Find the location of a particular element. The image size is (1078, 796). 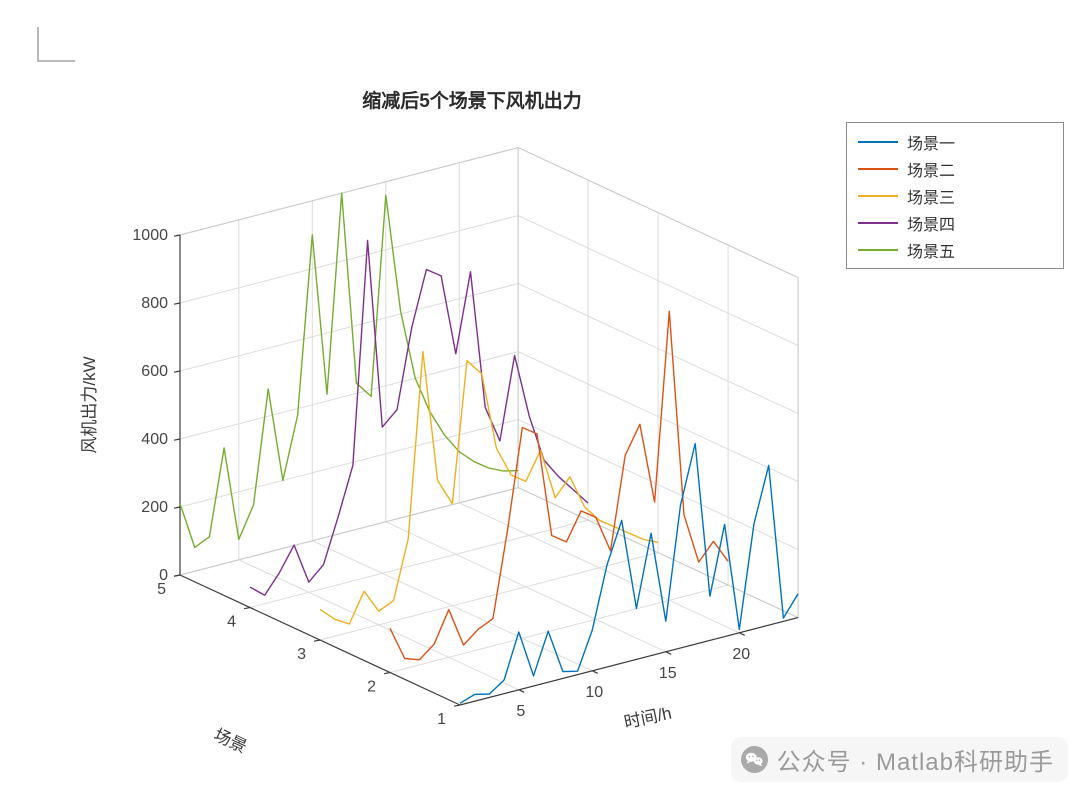

legend-item-5: 场景五 is located at coordinates (955, 249).